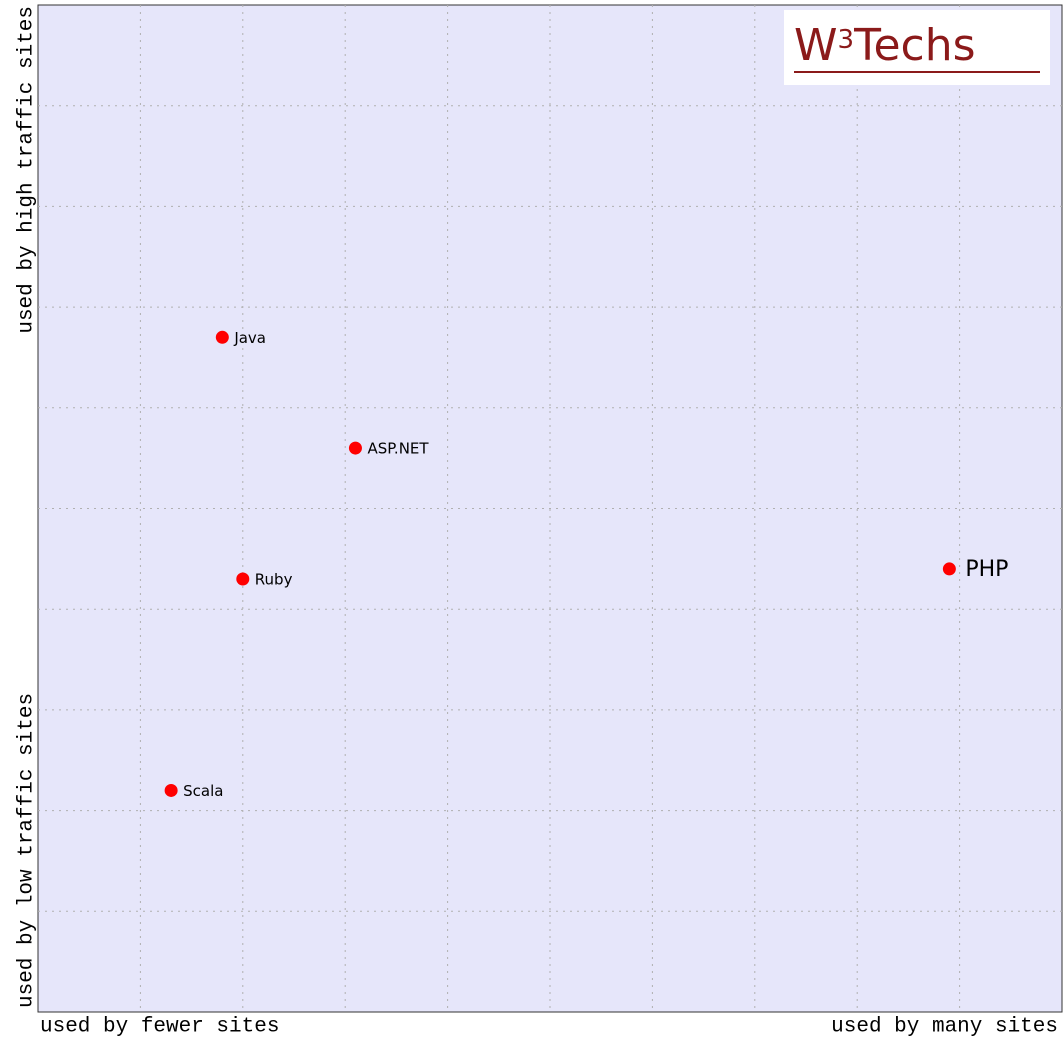  I want to click on logo-part: Techs, so click(914, 45).